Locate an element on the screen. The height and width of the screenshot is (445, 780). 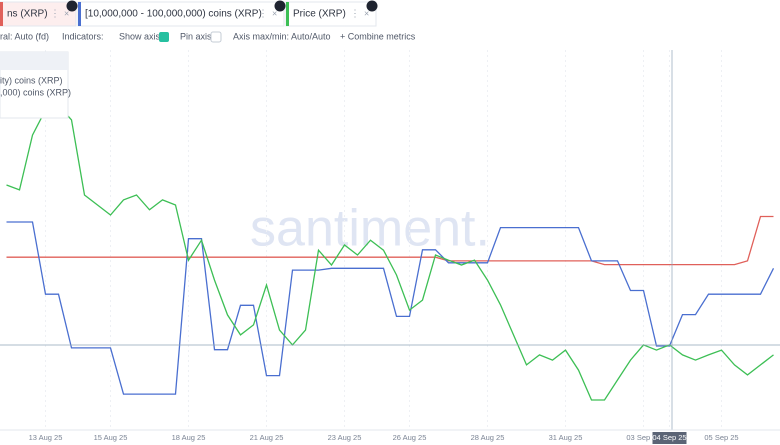
x-tick-label: 28 Aug 25 is located at coordinates (488, 437).